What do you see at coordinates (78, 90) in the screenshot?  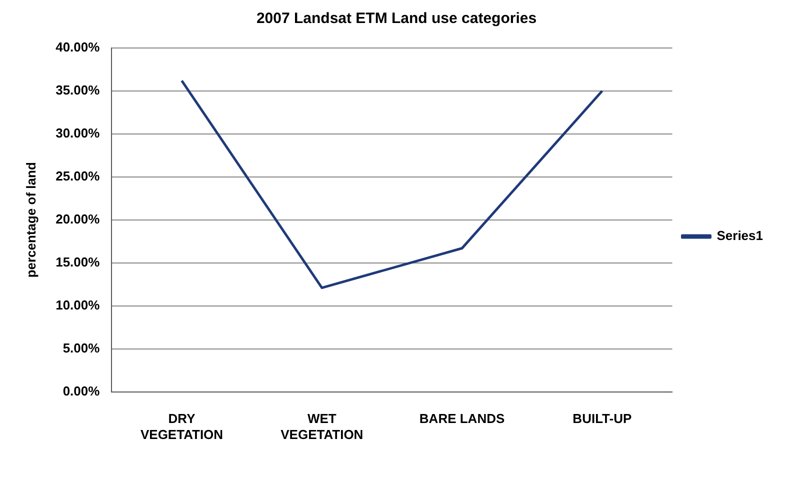 I see `y-tick-label: 35.00%` at bounding box center [78, 90].